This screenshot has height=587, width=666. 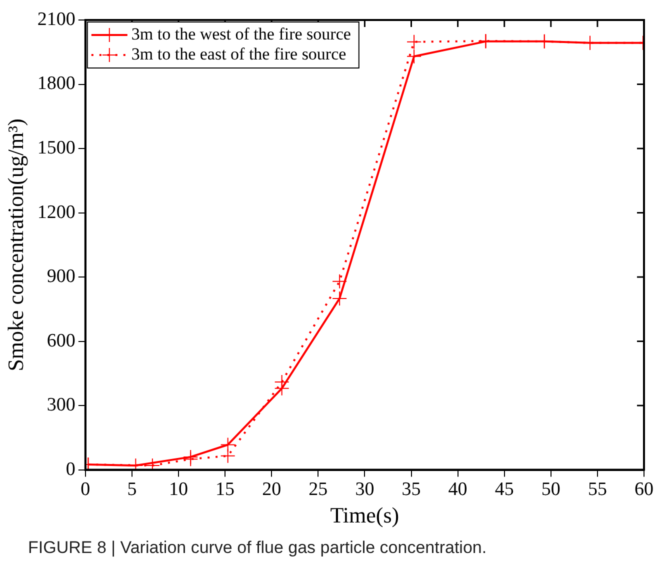 What do you see at coordinates (644, 489) in the screenshot?
I see `x-tick-label: 60` at bounding box center [644, 489].